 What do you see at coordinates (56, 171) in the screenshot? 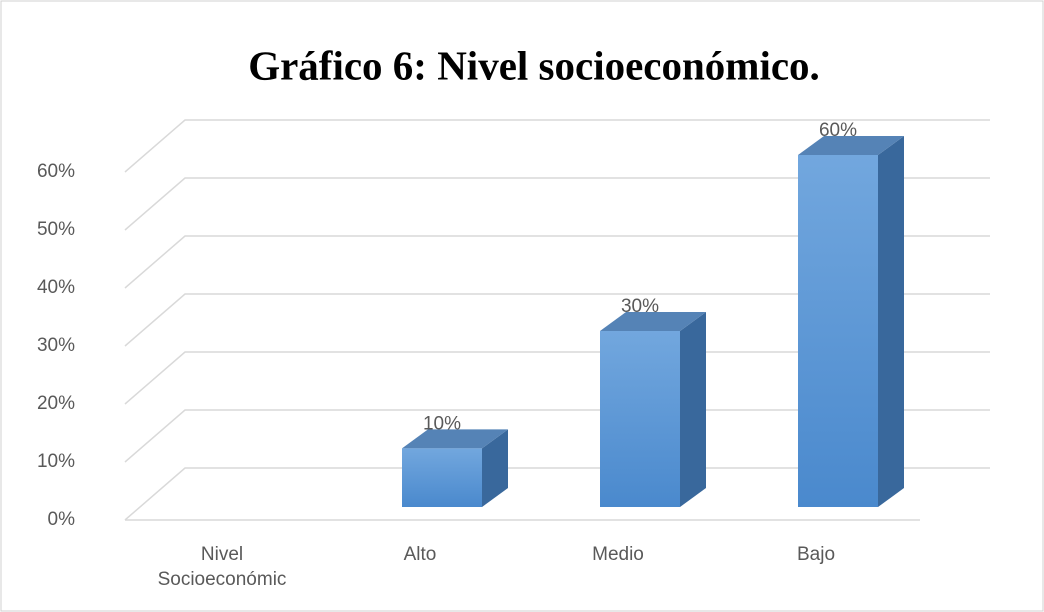
I see `y-tick-label: 60%` at bounding box center [56, 171].